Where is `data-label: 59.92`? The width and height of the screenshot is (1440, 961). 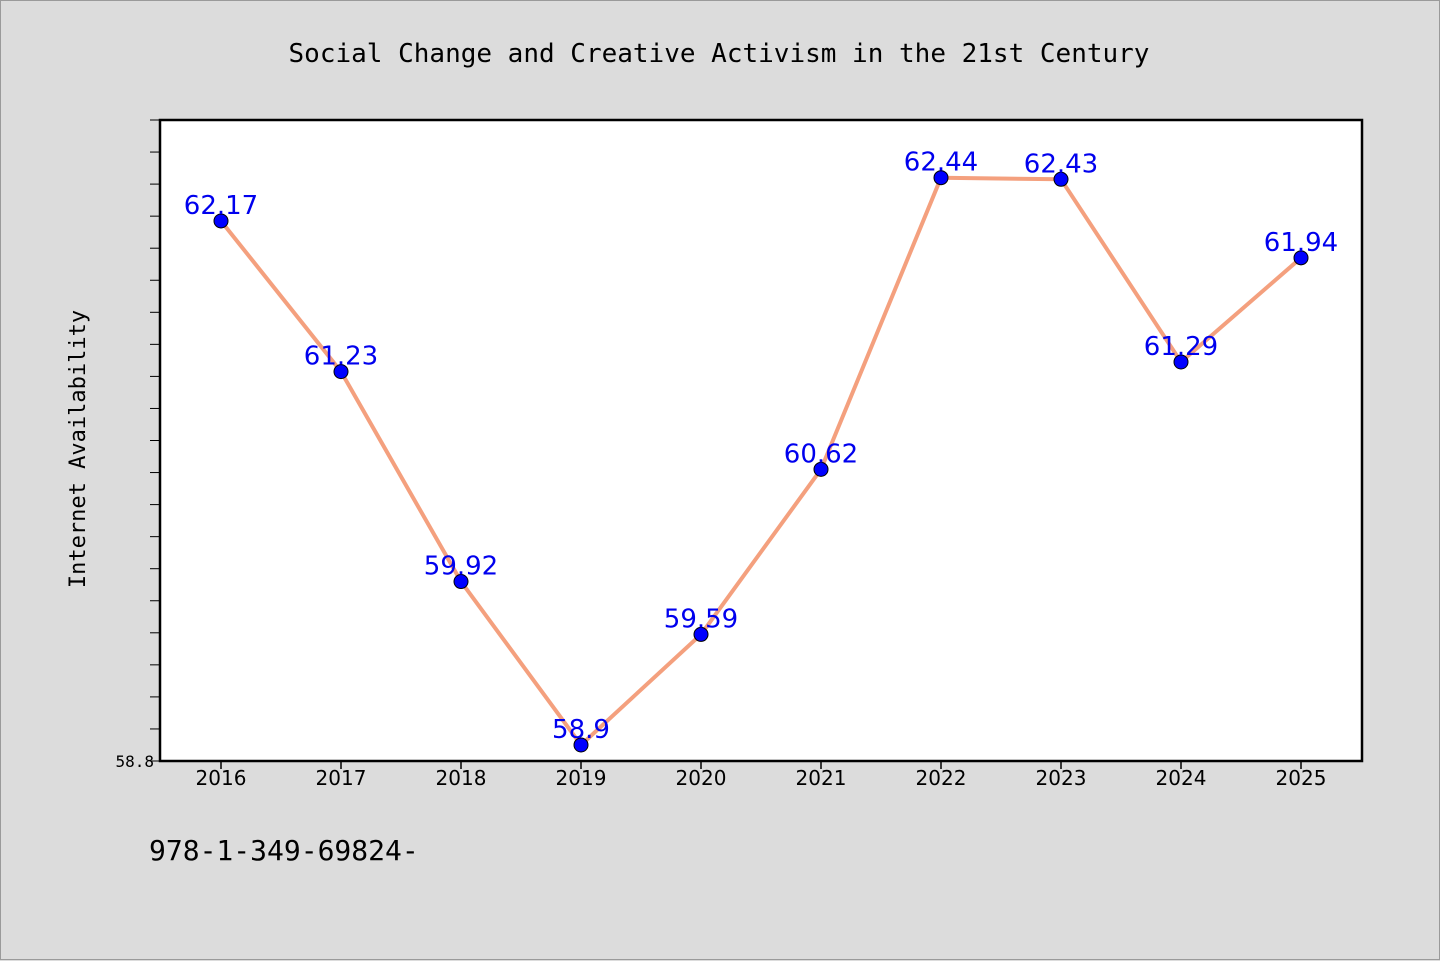
data-label: 59.92 is located at coordinates (461, 567).